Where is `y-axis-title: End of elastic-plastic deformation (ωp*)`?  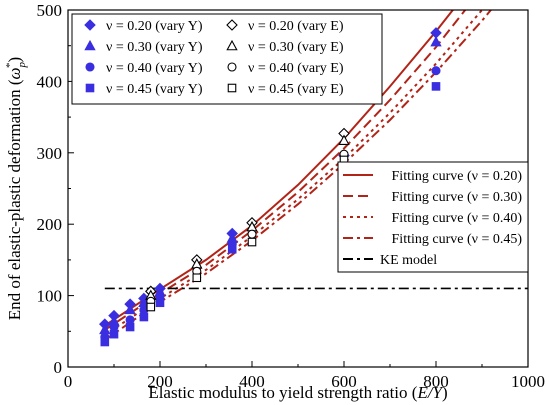 y-axis-title: End of elastic-plastic deformation (ωp*) is located at coordinates (16, 188).